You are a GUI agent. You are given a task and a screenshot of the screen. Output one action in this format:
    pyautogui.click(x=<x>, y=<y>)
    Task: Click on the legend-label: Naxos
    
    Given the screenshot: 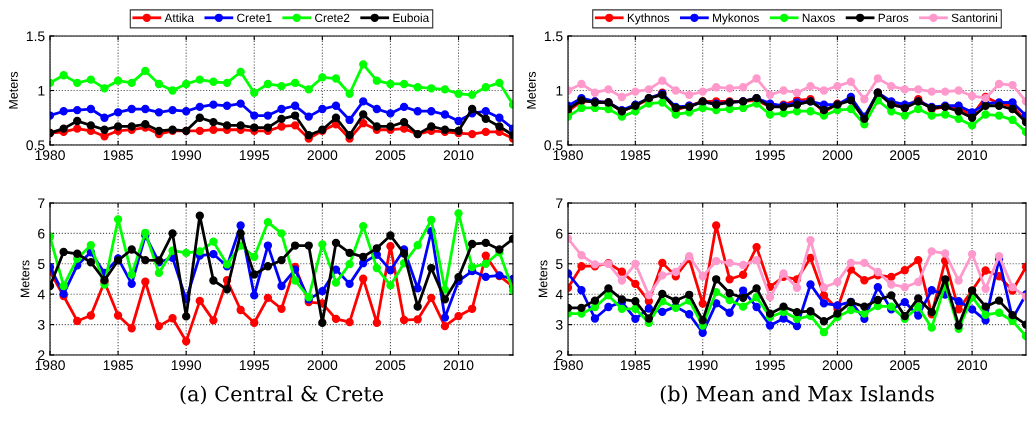 What is the action you would take?
    pyautogui.click(x=818, y=18)
    